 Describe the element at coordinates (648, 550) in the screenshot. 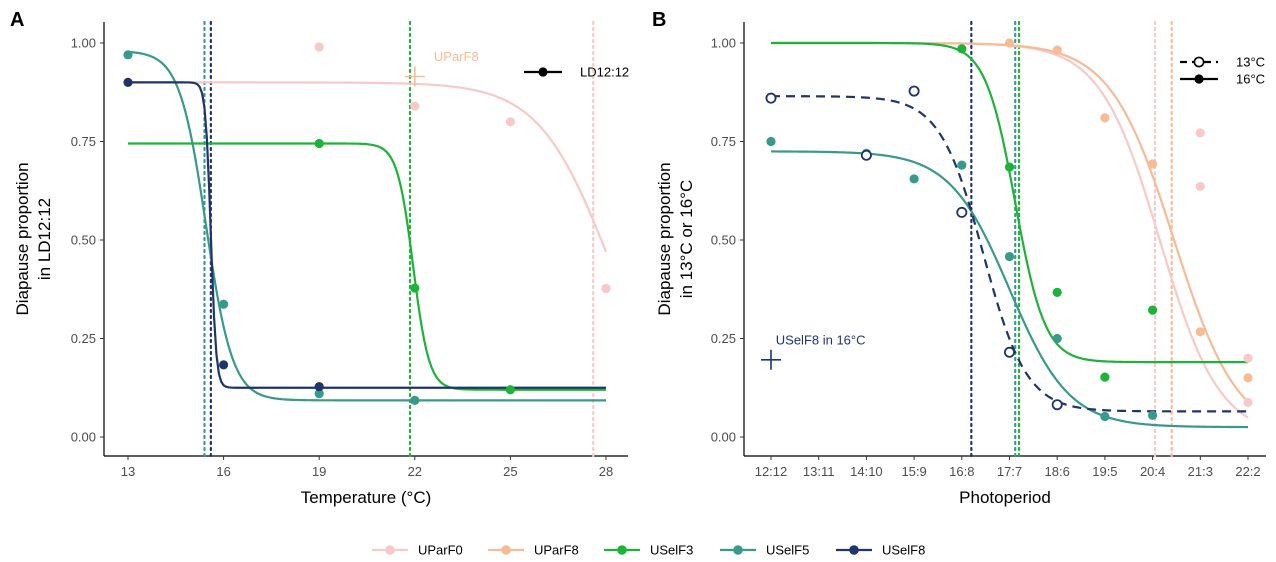

I see `series-legend: UParF0 UParF8 USelF3 USelF5 USelF8` at that location.